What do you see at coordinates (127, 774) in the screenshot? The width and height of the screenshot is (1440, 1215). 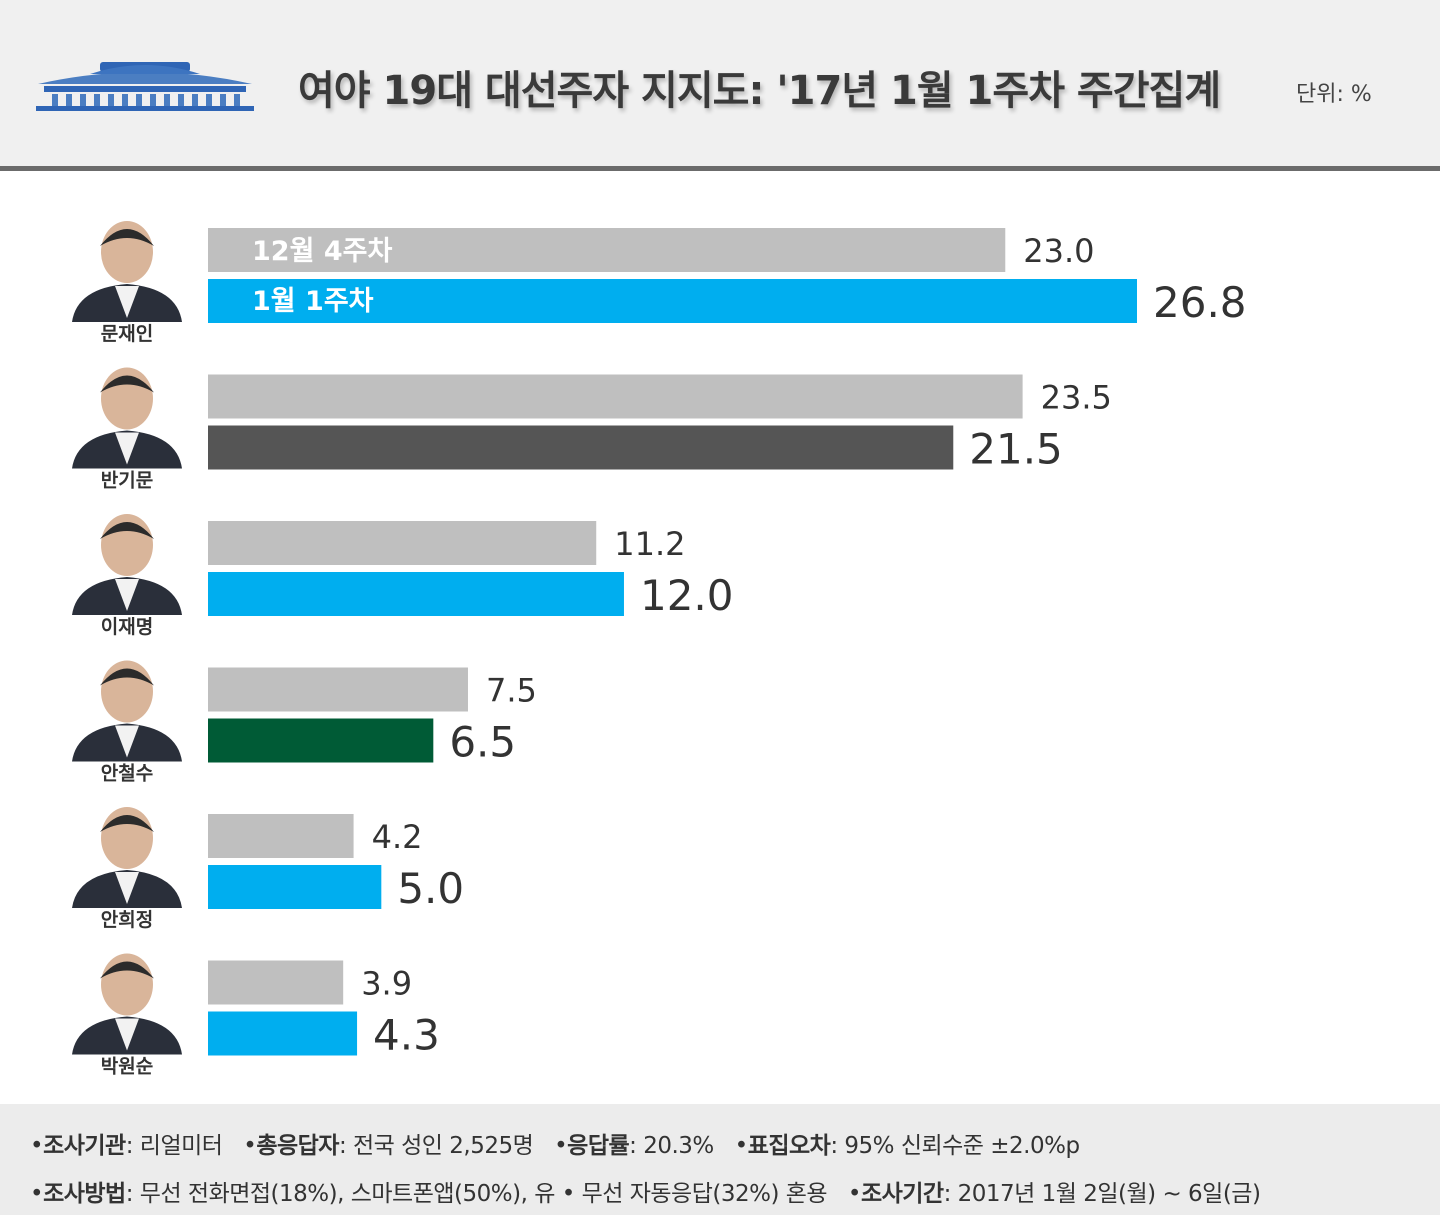 I see `candidate-name: 안철수` at bounding box center [127, 774].